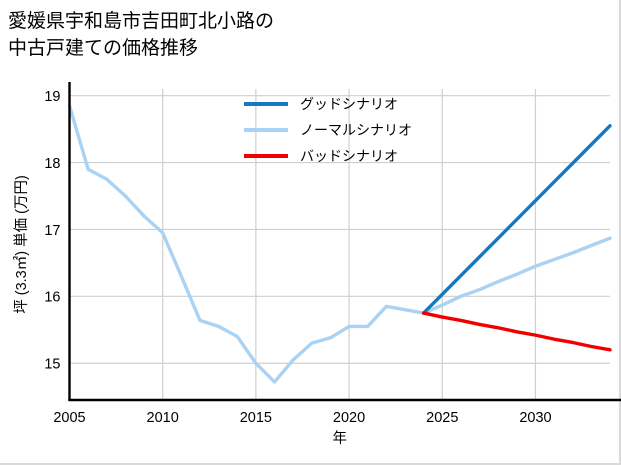  What do you see at coordinates (21, 244) in the screenshot?
I see `y-axis-title: 坪 (3.3㎡) 単価 (万円)` at bounding box center [21, 244].